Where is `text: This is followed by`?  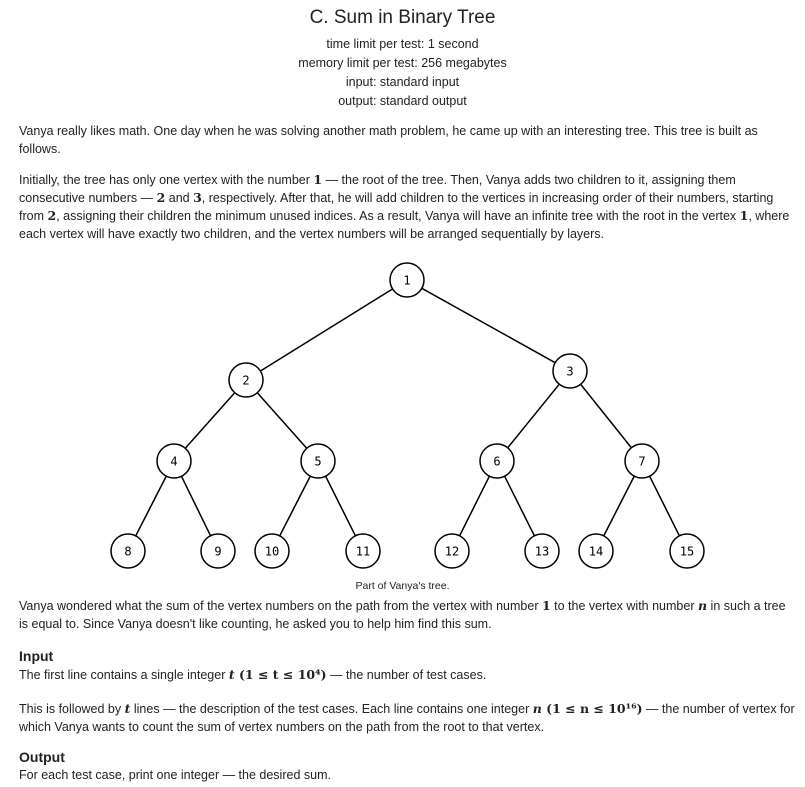
text: This is followed by is located at coordinates (72, 709).